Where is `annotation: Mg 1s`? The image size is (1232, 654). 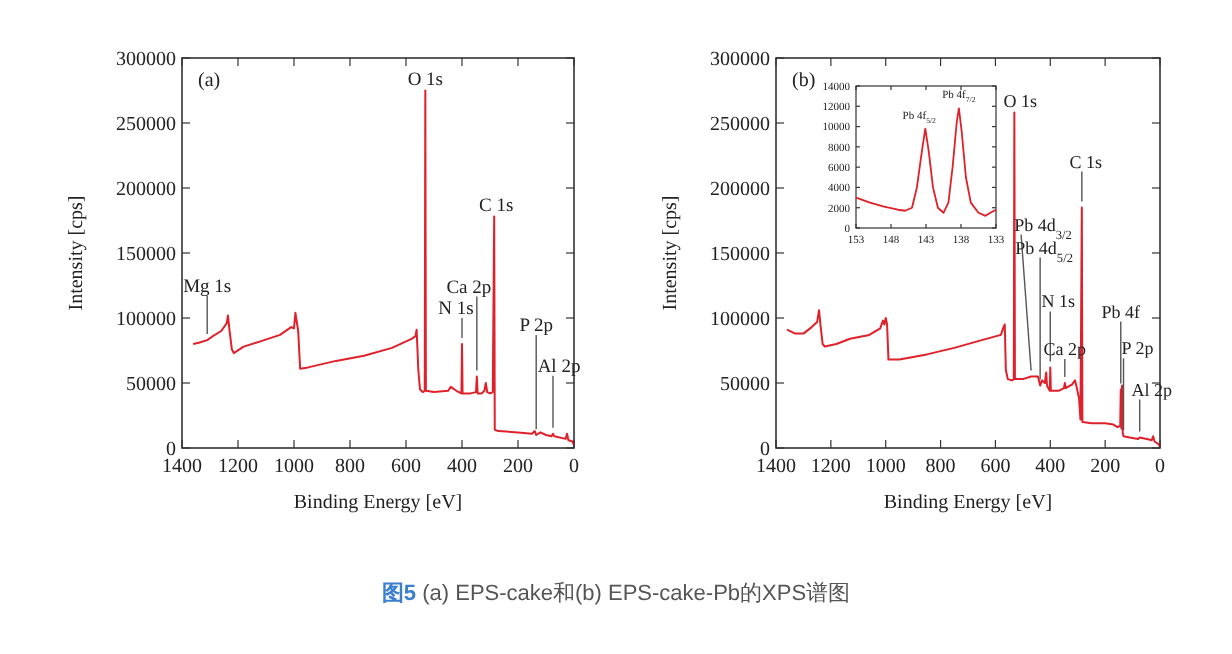 annotation: Mg 1s is located at coordinates (207, 288).